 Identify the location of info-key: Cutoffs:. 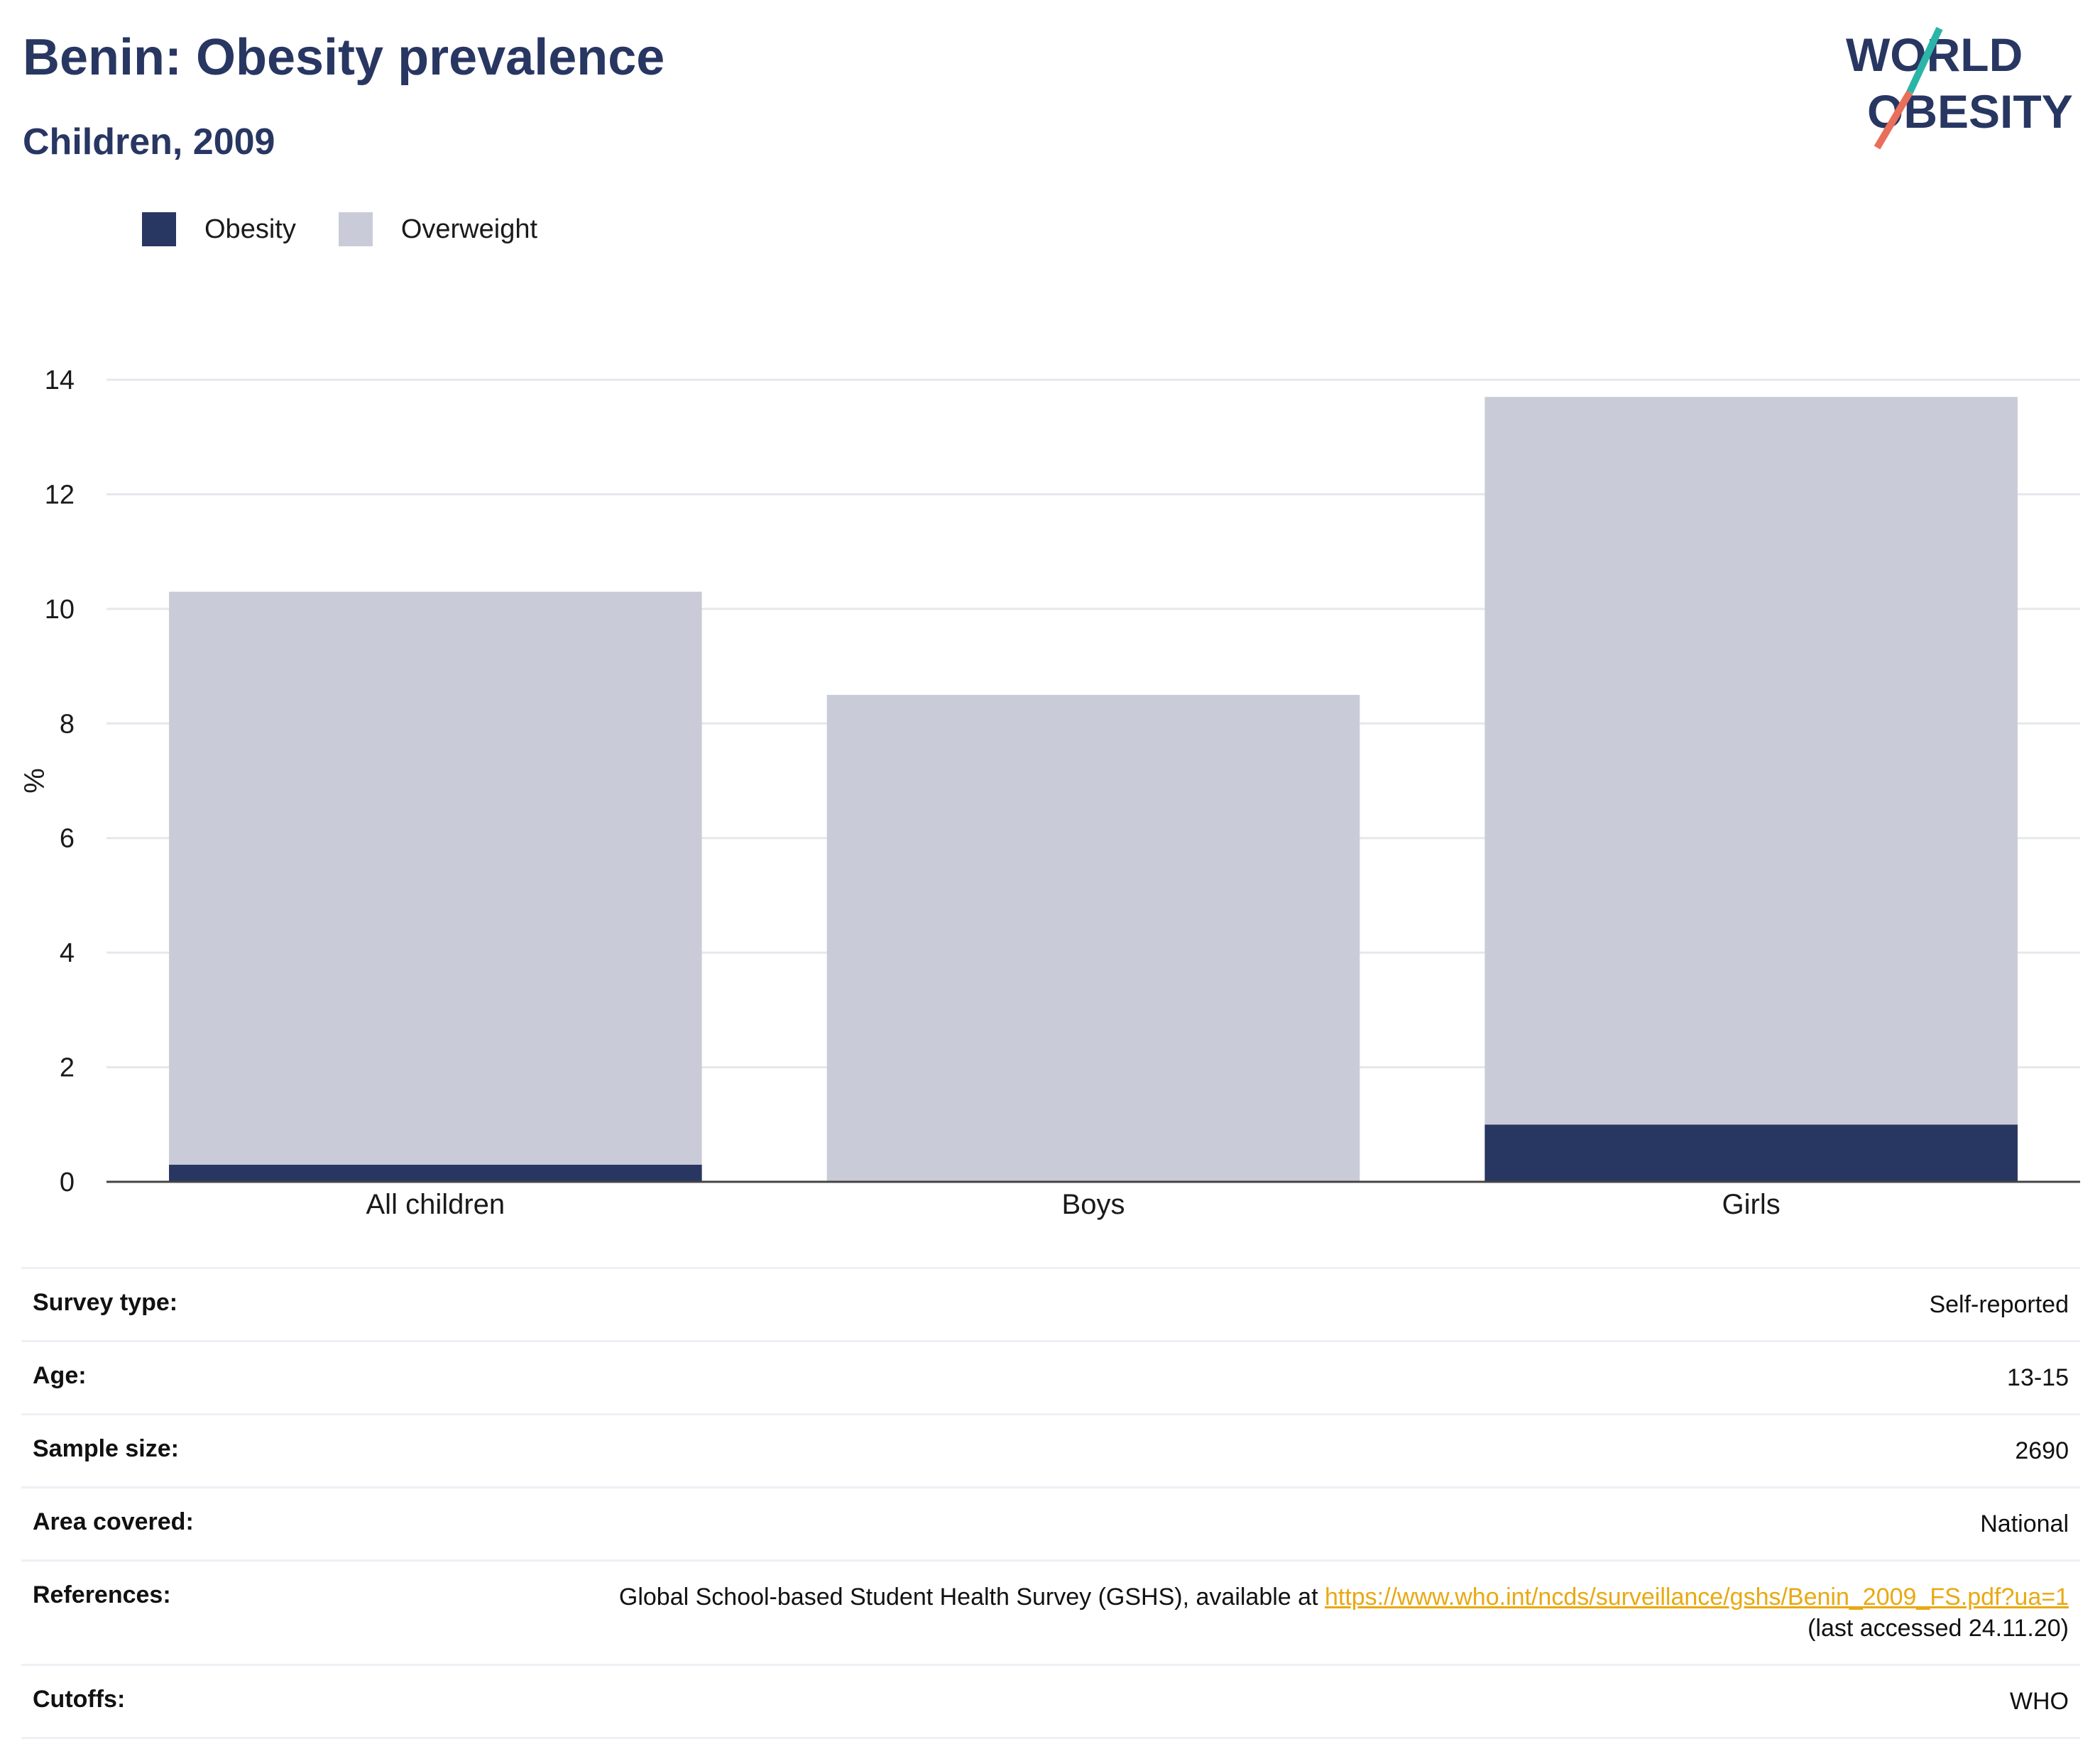
(79, 1699).